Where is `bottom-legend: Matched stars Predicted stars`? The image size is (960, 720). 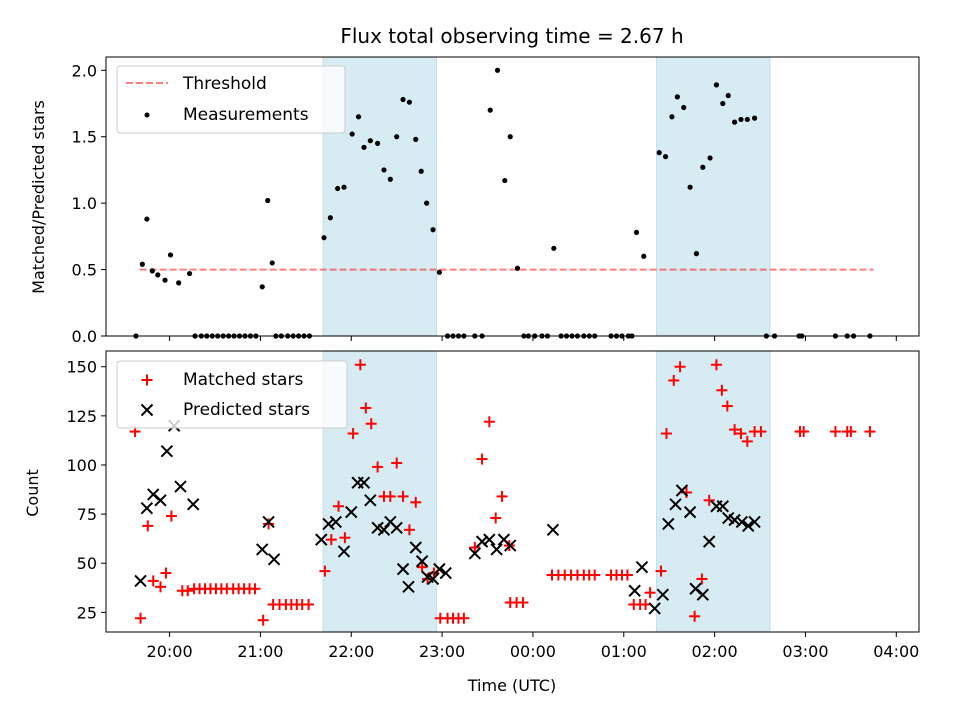
bottom-legend: Matched stars Predicted stars is located at coordinates (232, 394).